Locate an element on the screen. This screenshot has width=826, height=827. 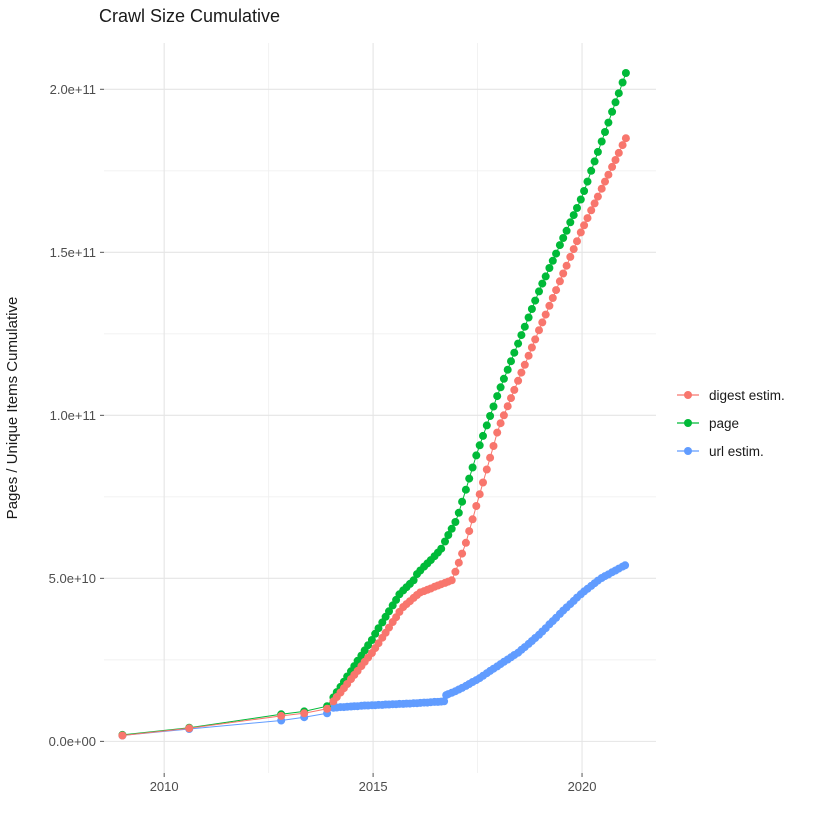
y-tick-label: 5.0e+10 is located at coordinates (72, 578).